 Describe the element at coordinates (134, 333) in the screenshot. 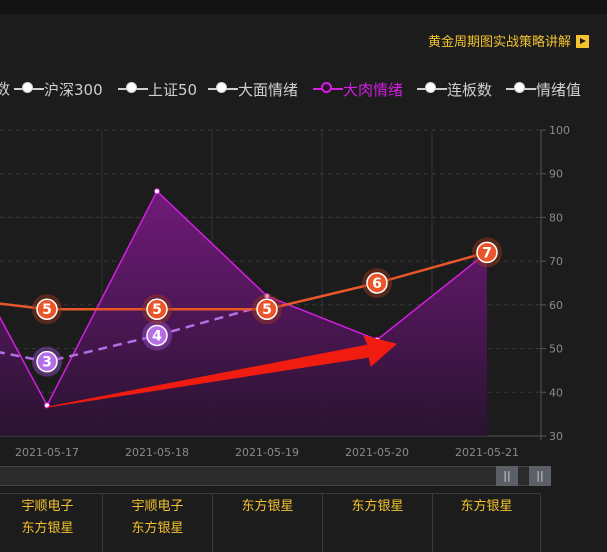

I see `series-line-damian` at that location.